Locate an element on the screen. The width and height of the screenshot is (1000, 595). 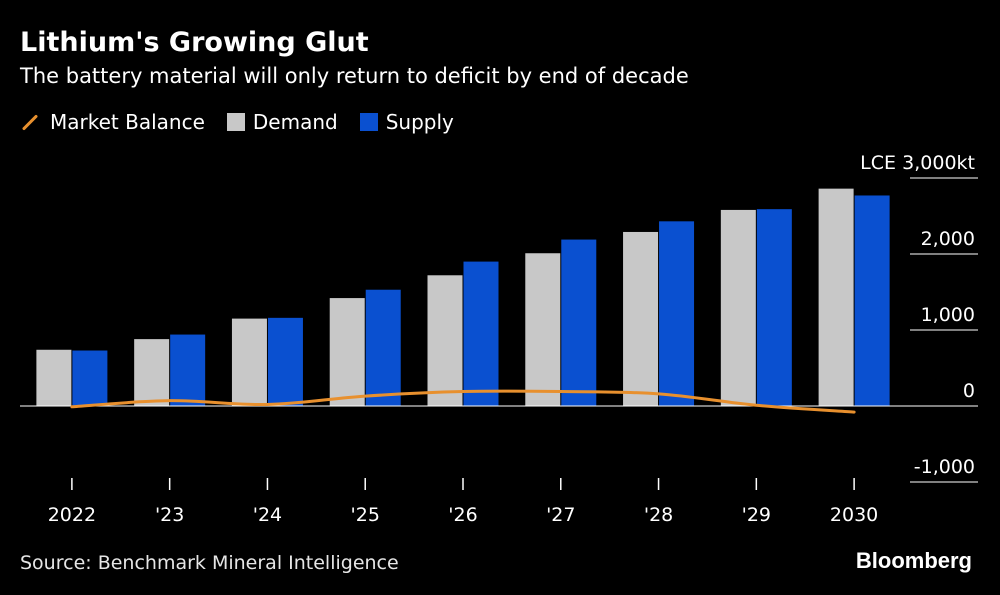
demand-swatch-icon is located at coordinates (235, 122).